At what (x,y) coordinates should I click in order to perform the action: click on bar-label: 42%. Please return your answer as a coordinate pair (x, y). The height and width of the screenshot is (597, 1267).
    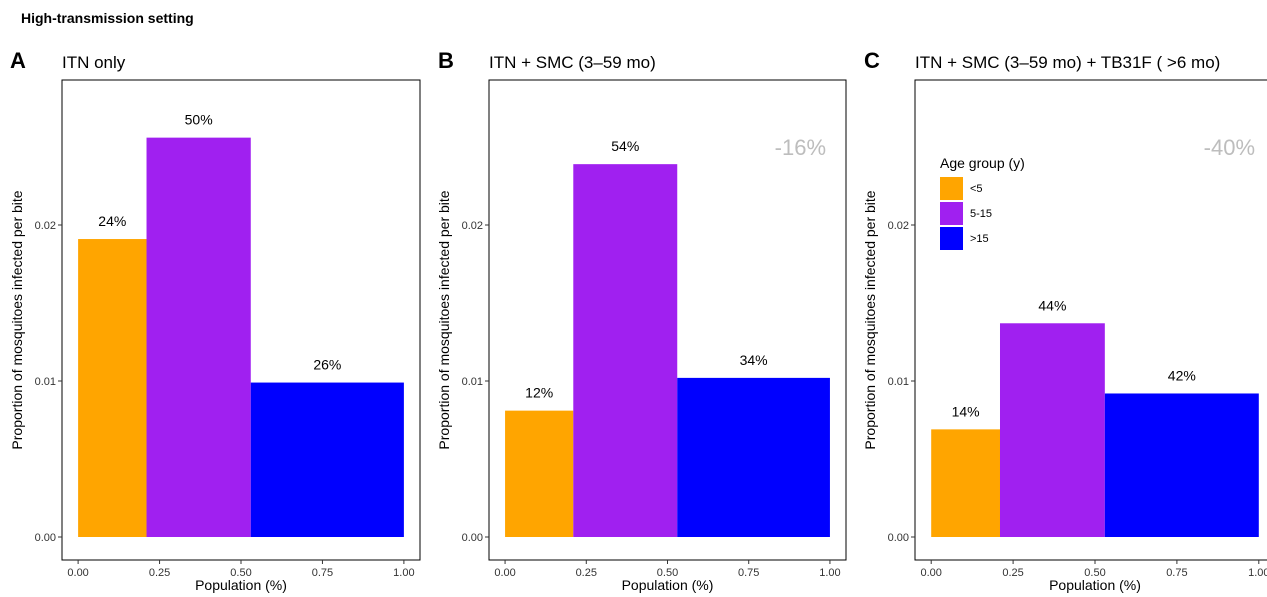
    Looking at the image, I should click on (1182, 375).